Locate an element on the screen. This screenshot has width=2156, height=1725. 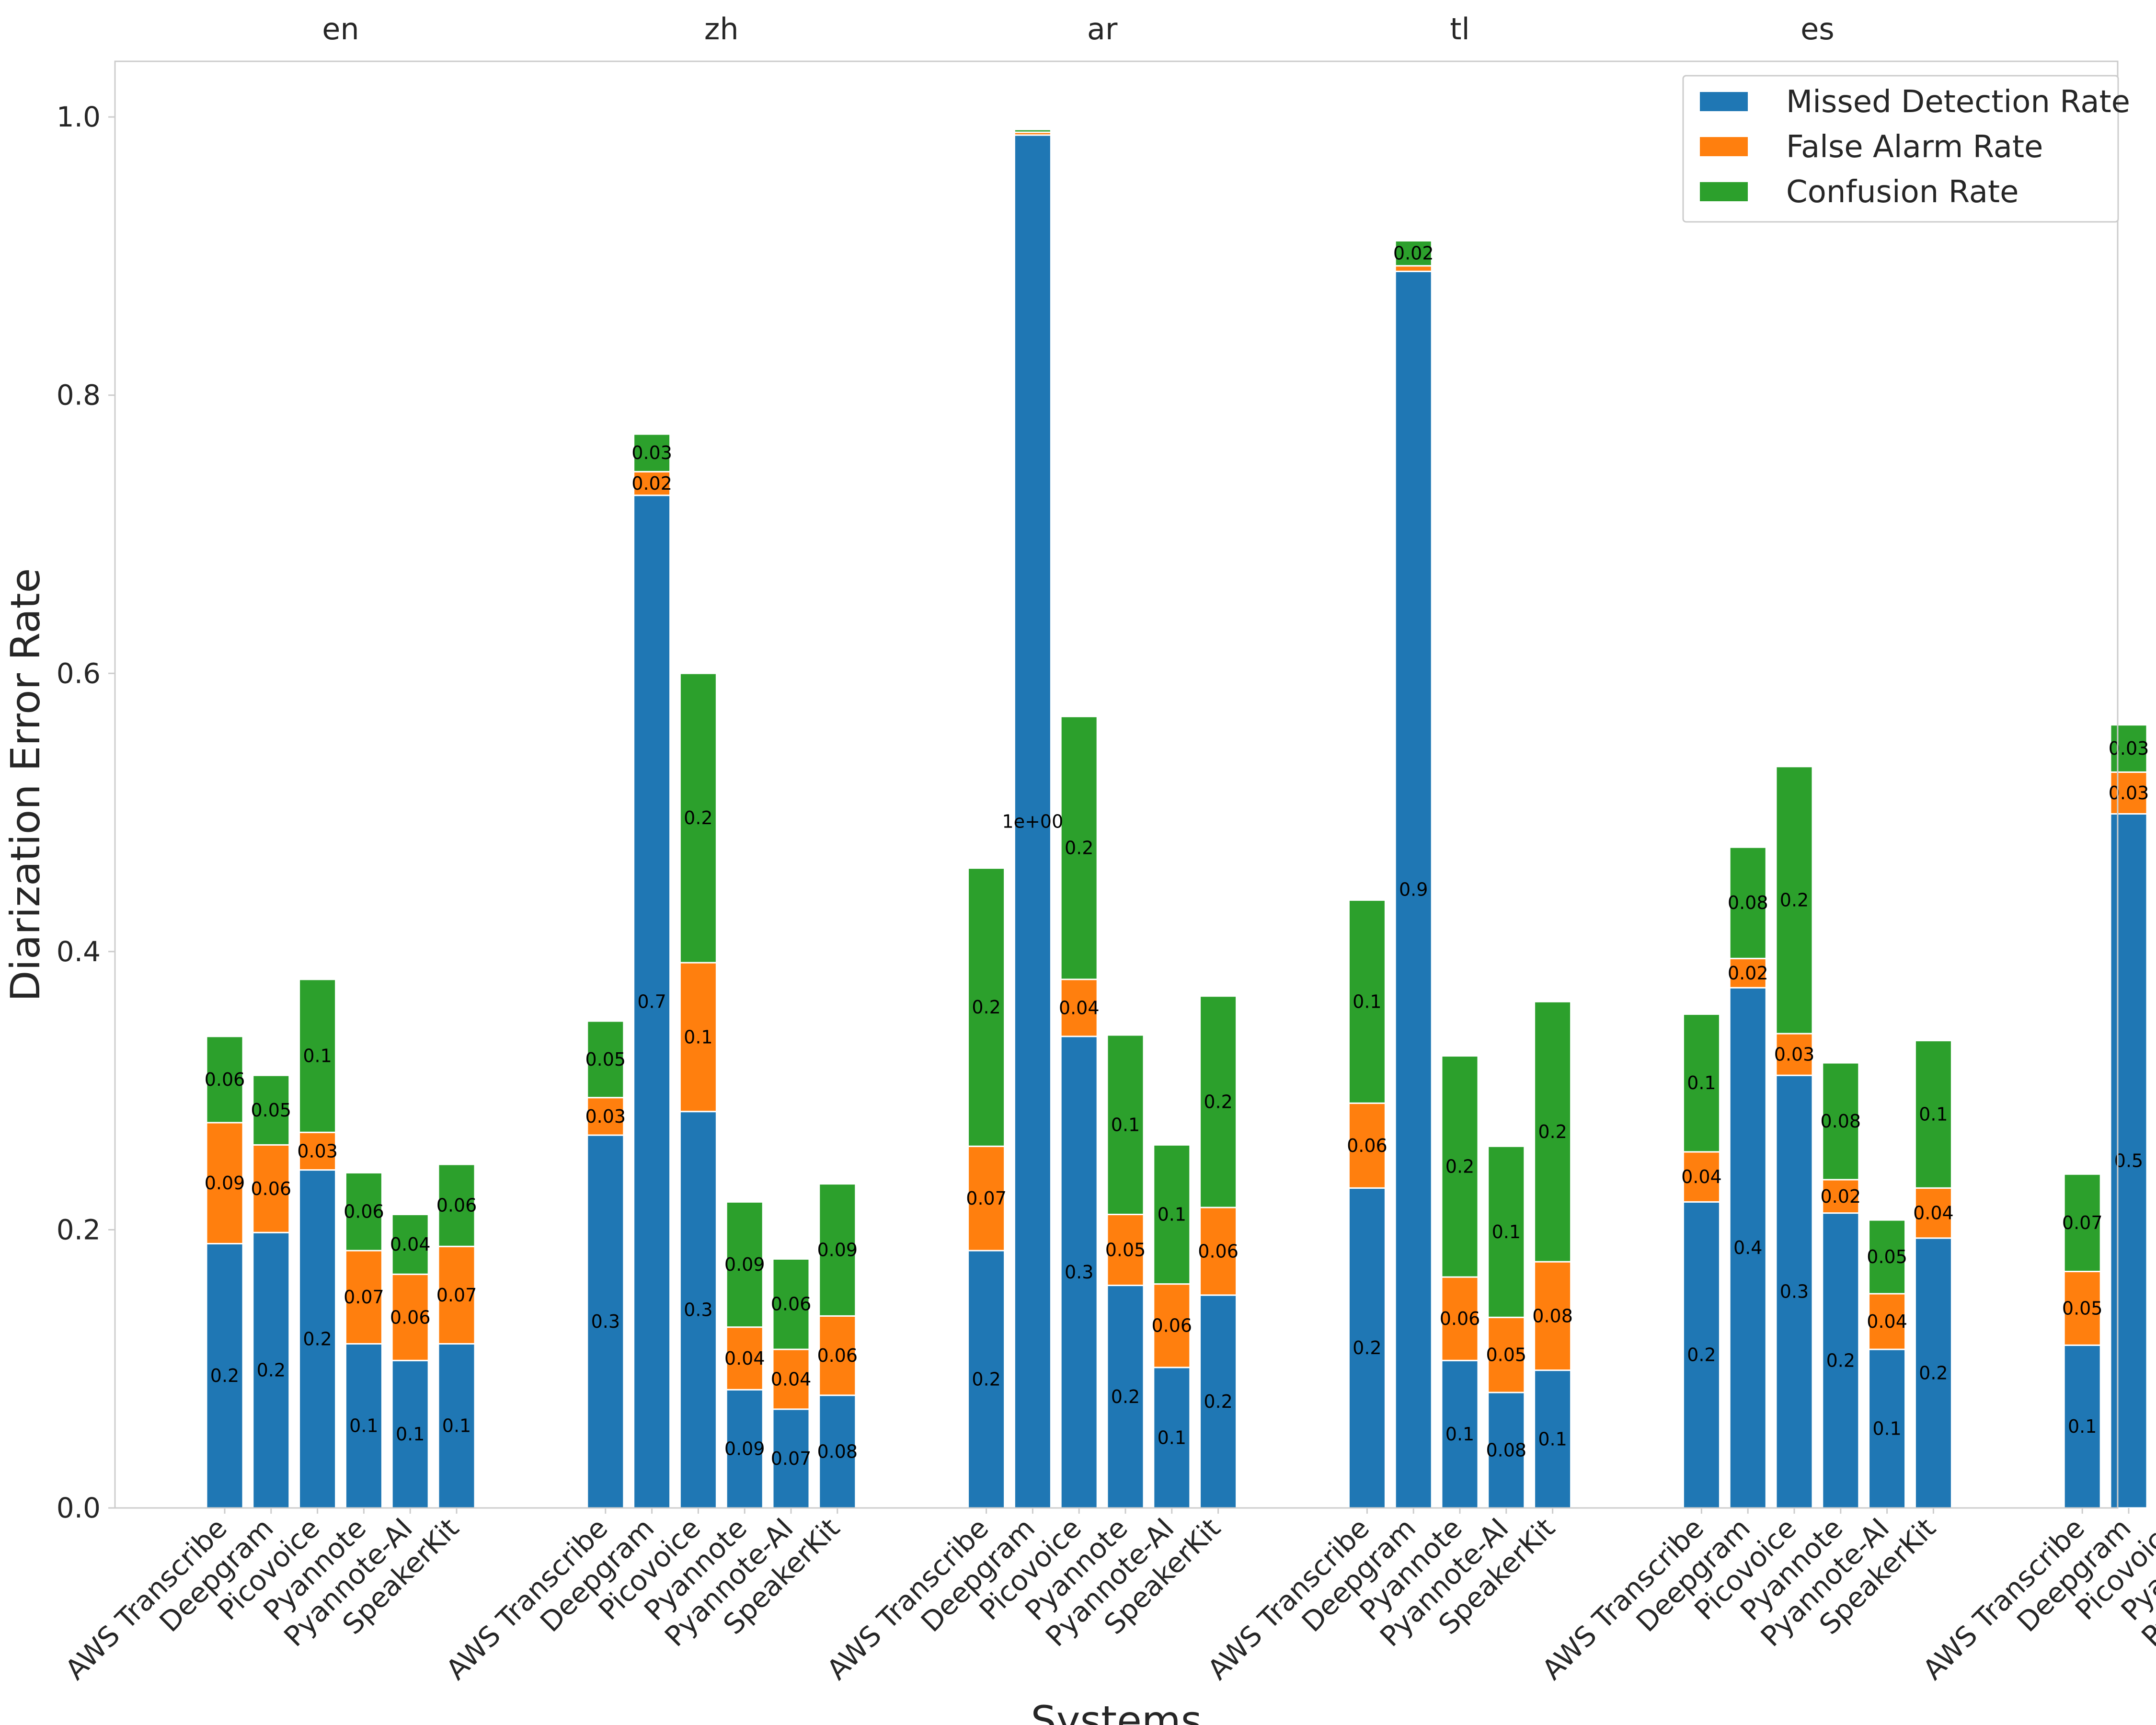
bar-segment-false-alarm-tl-speakerkit is located at coordinates (1553, 1316).